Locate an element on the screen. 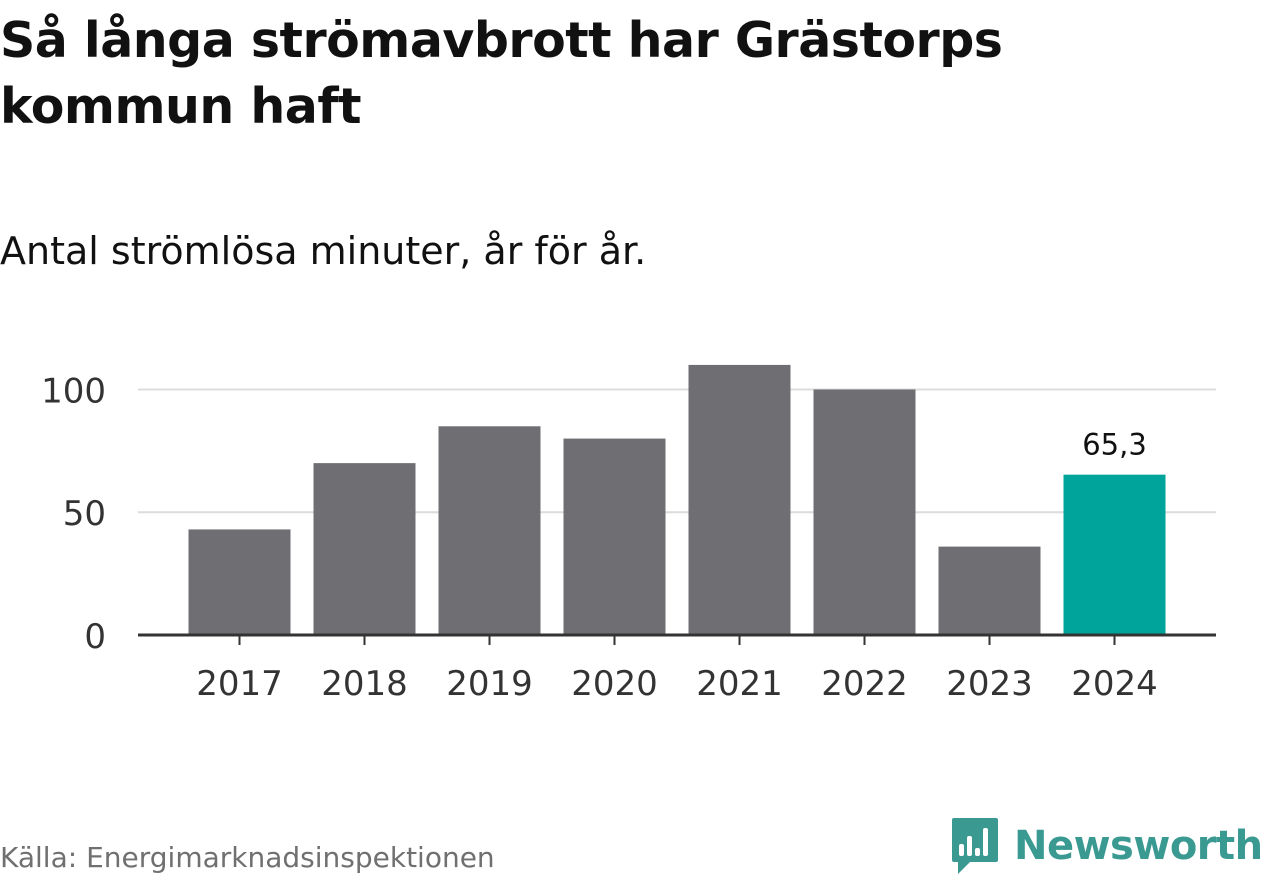 The height and width of the screenshot is (879, 1262). x-tick-label-2024: 2024 is located at coordinates (1114, 684).